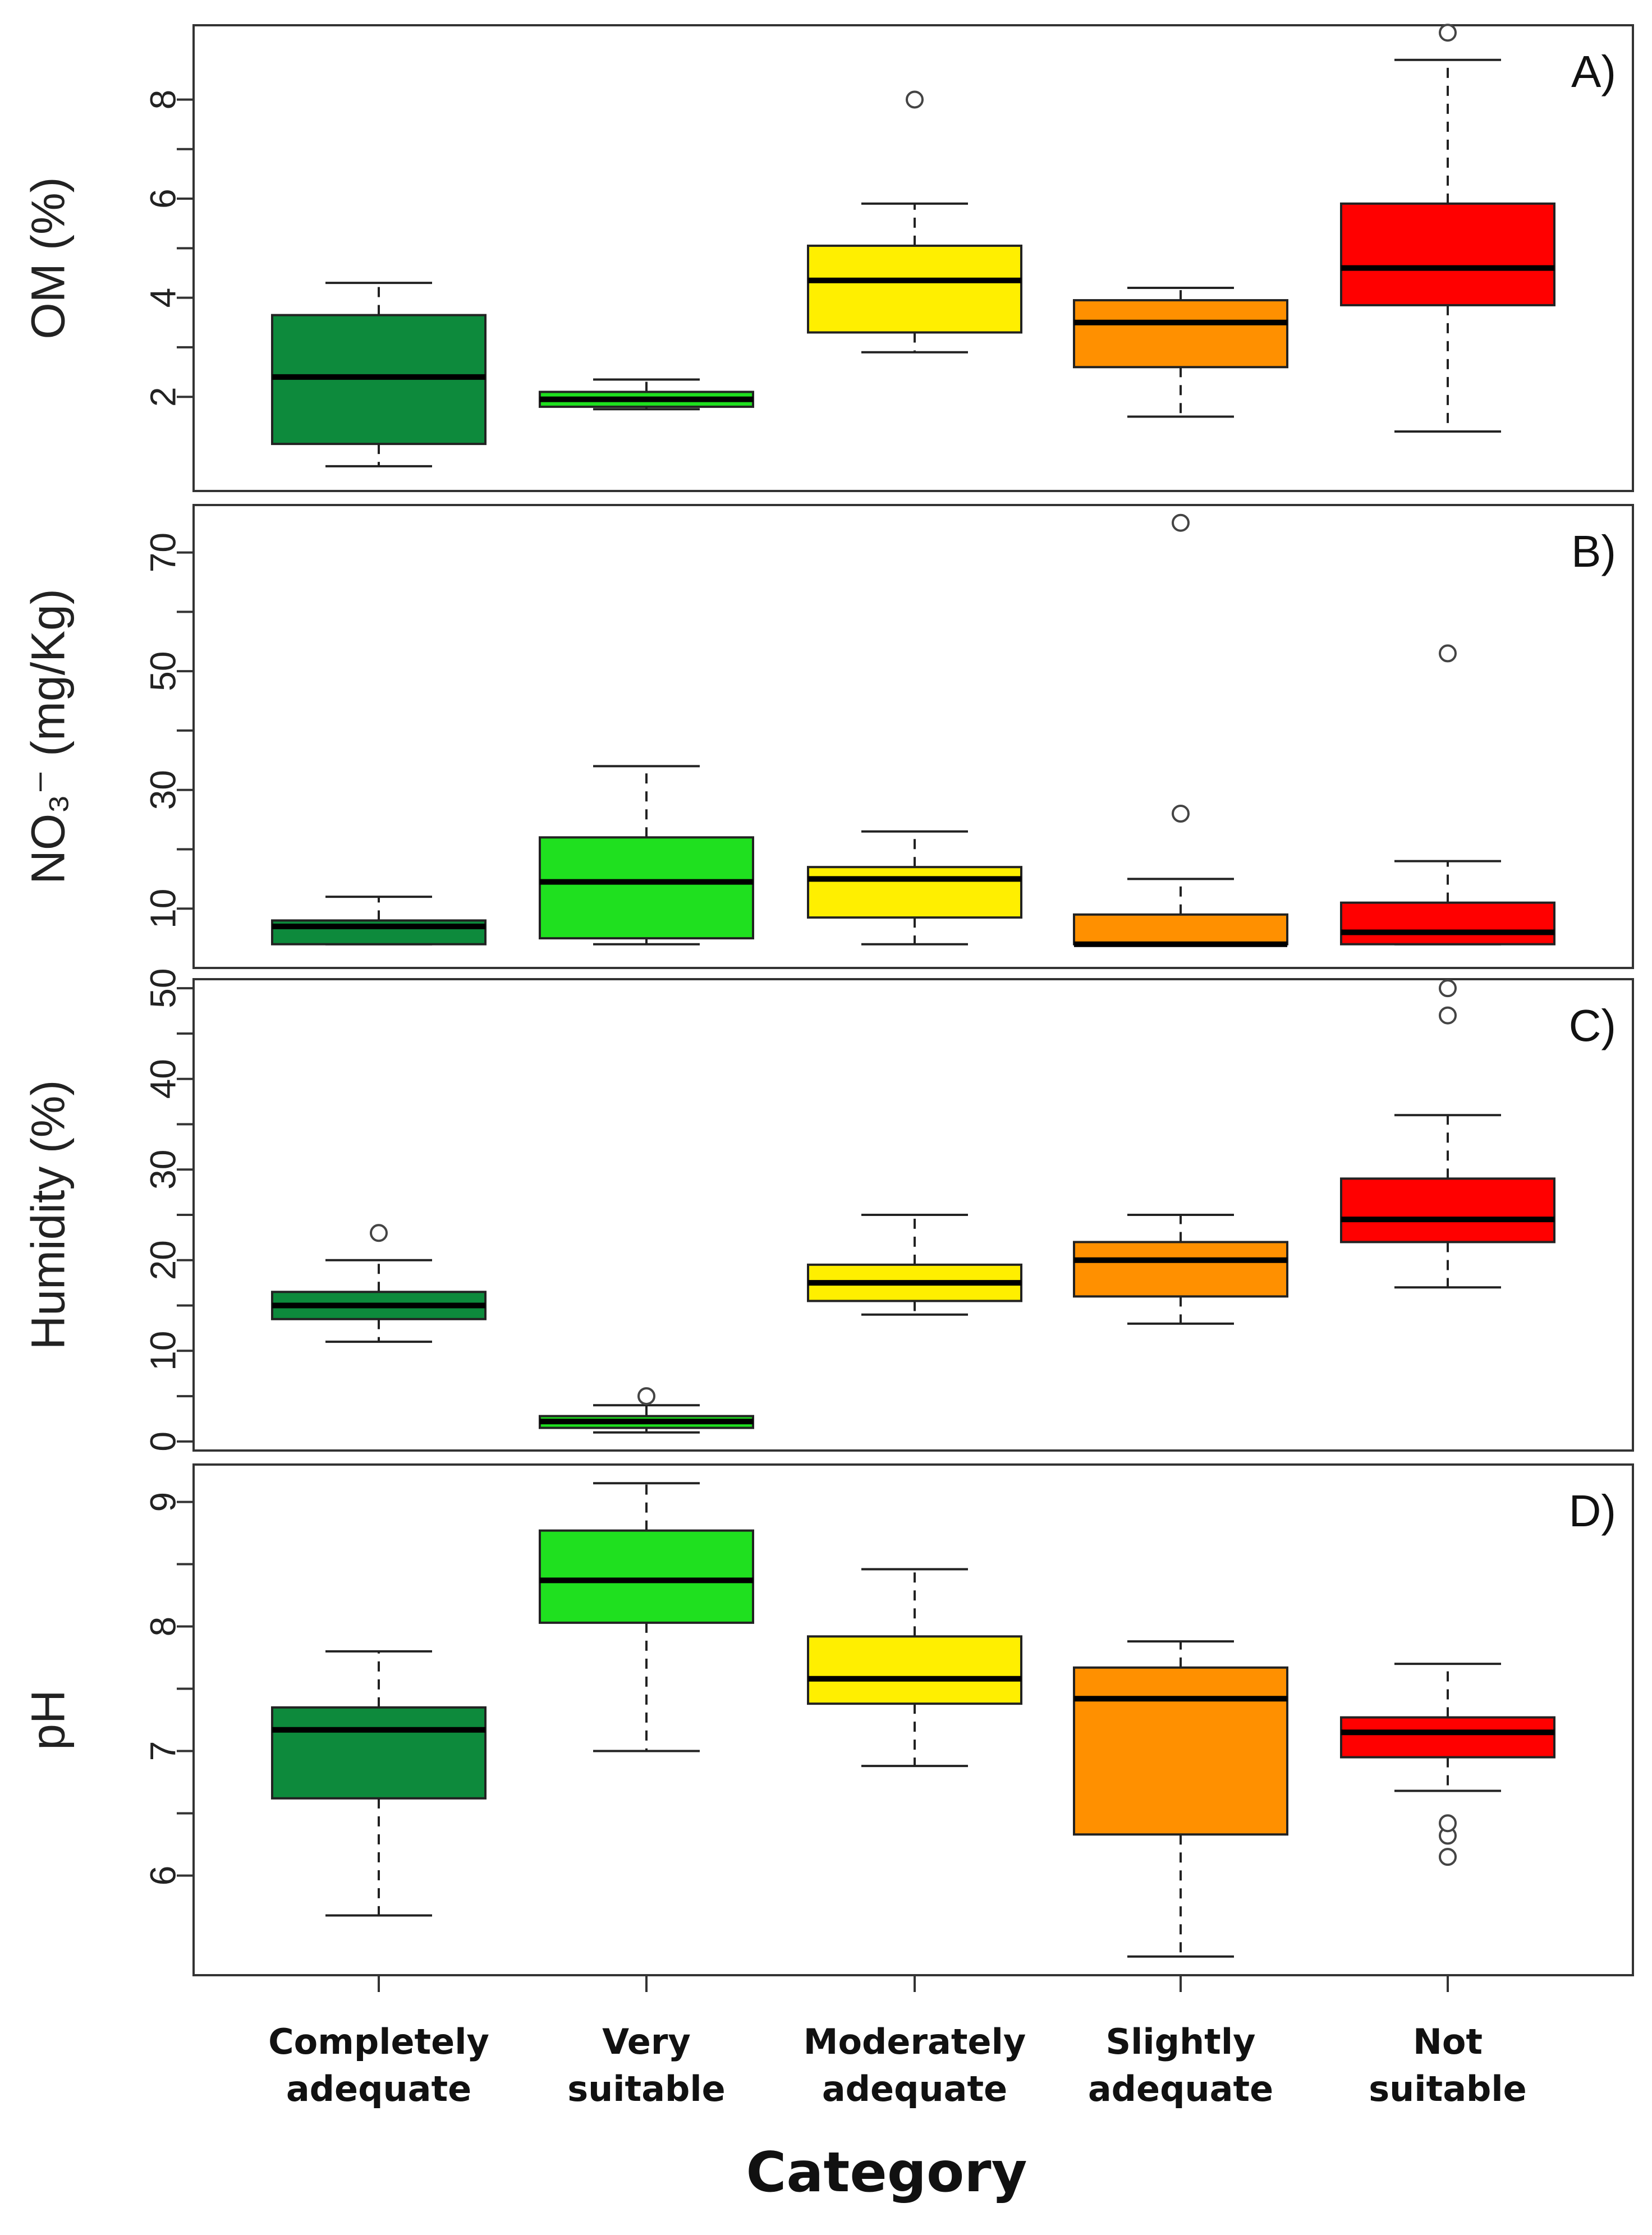 The height and width of the screenshot is (2235, 1652). Describe the element at coordinates (1180, 1751) in the screenshot. I see `panel-d-box-slightly-adequate-iqr` at that location.